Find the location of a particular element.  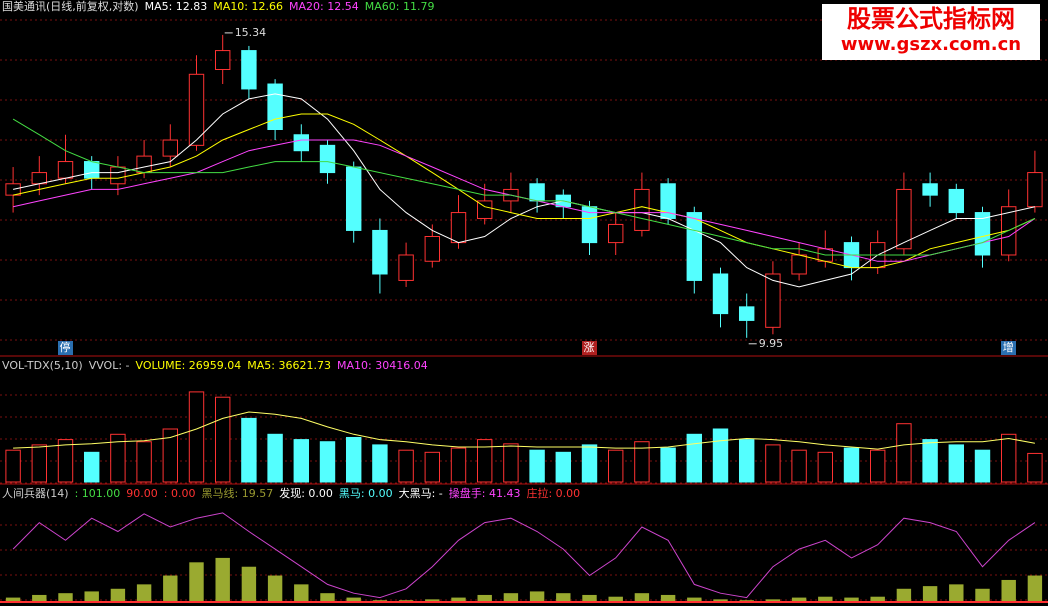

legend-item: VOL-TDX(5,10) is located at coordinates (42, 365).